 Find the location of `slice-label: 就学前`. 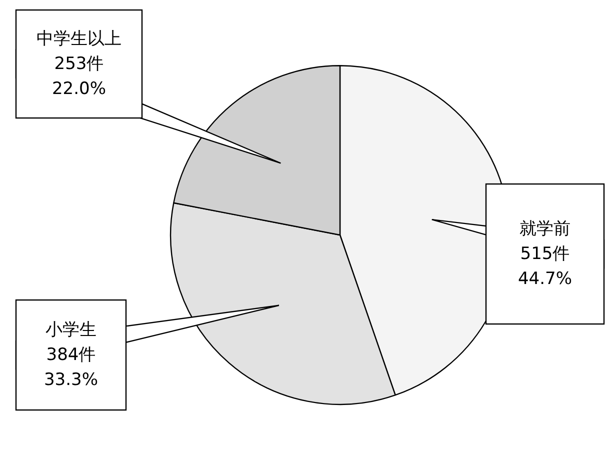

slice-label: 就学前 is located at coordinates (545, 229).